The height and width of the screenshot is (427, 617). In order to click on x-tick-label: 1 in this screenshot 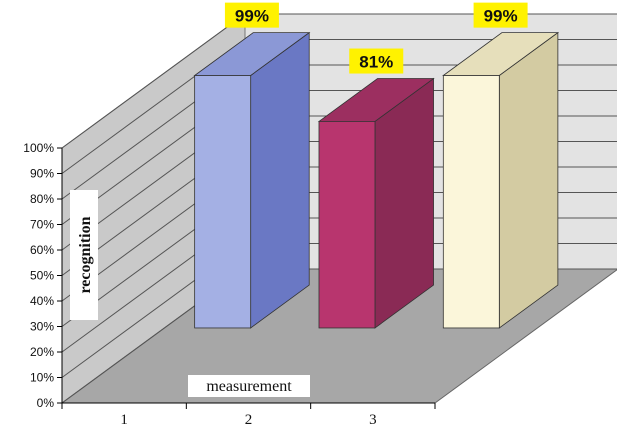, I will do `click(124, 419)`.